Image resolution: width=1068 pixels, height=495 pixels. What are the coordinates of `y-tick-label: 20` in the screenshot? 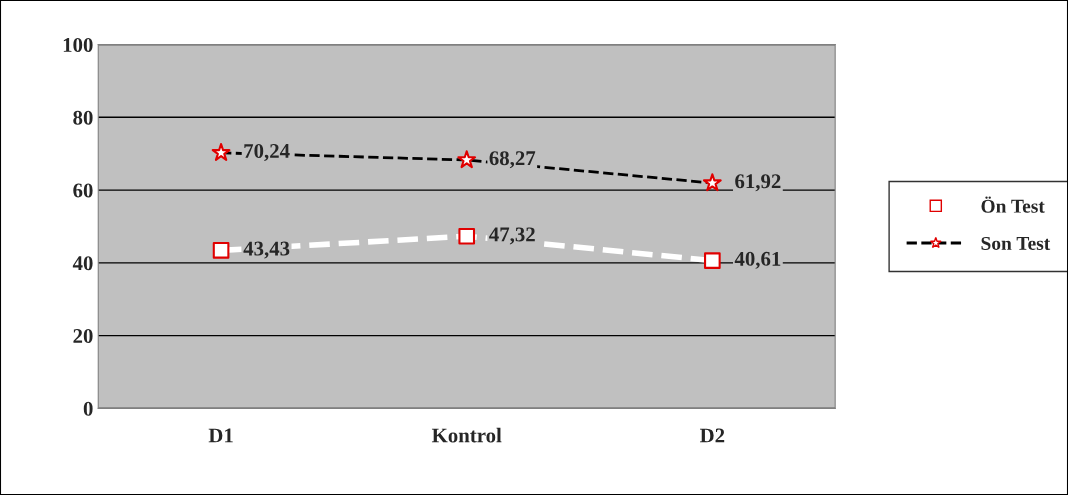 It's located at (83, 336).